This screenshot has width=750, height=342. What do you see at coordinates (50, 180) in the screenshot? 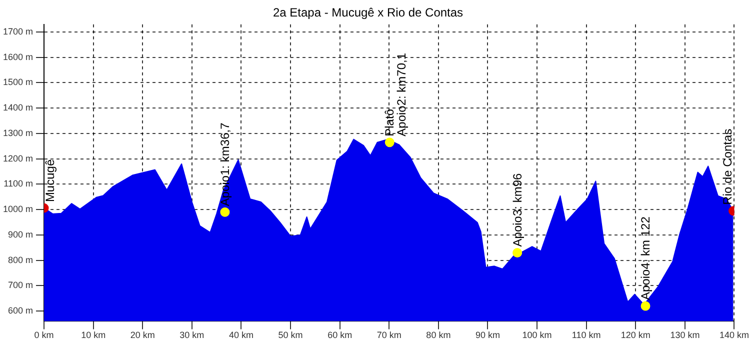
I see `annotation: Mucugê` at bounding box center [50, 180].